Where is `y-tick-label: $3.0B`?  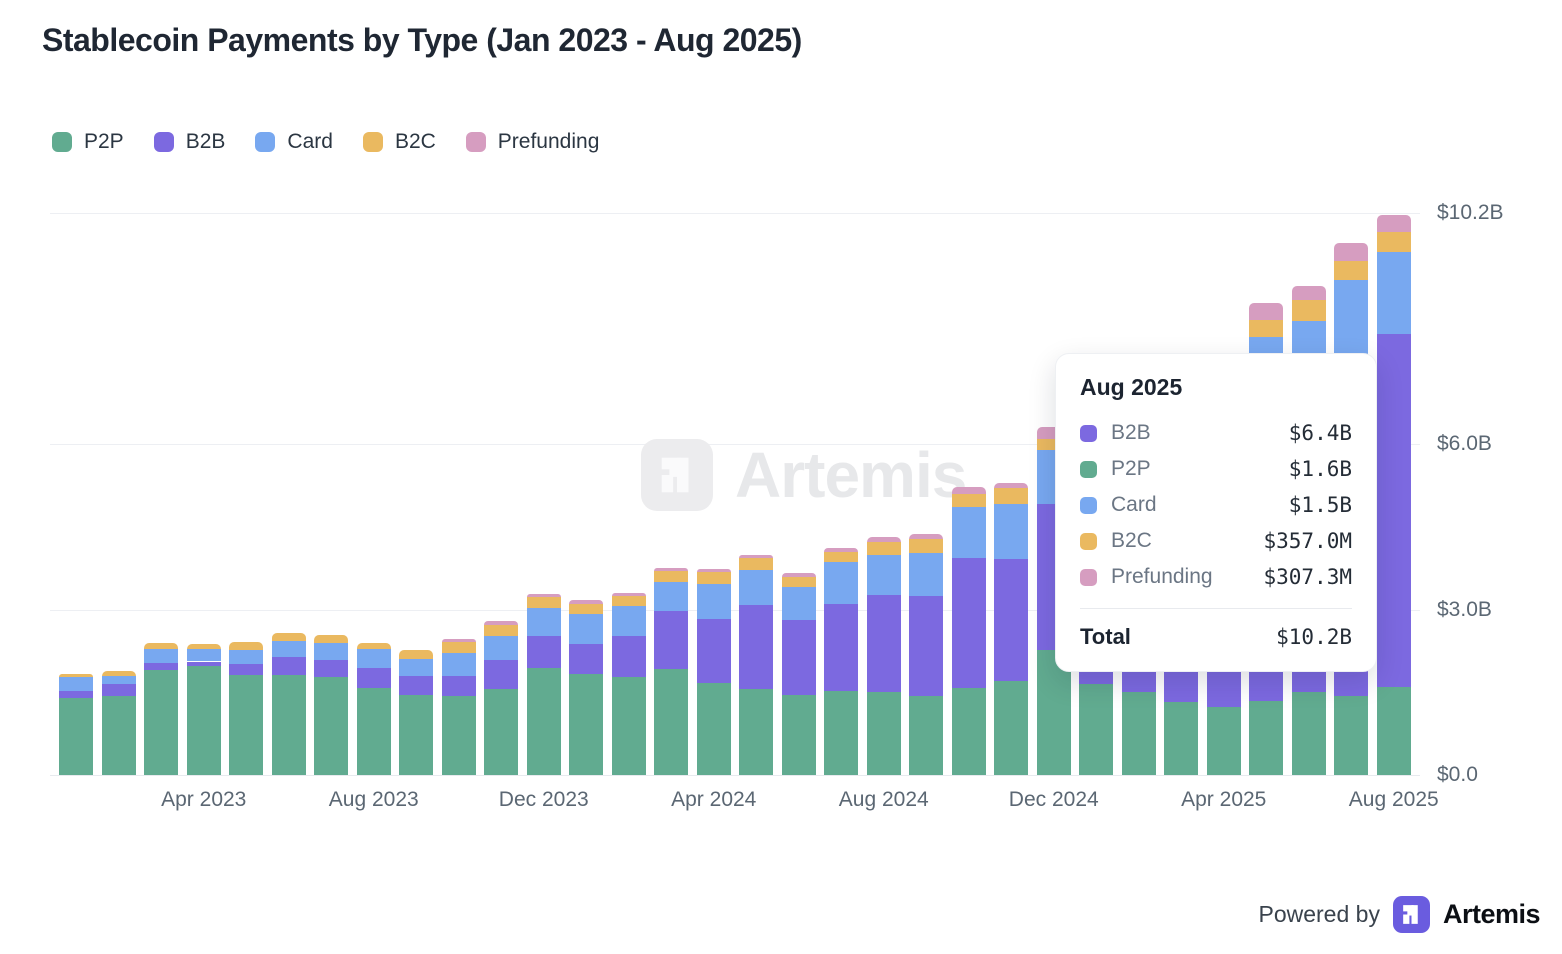 y-tick-label: $3.0B is located at coordinates (1464, 609).